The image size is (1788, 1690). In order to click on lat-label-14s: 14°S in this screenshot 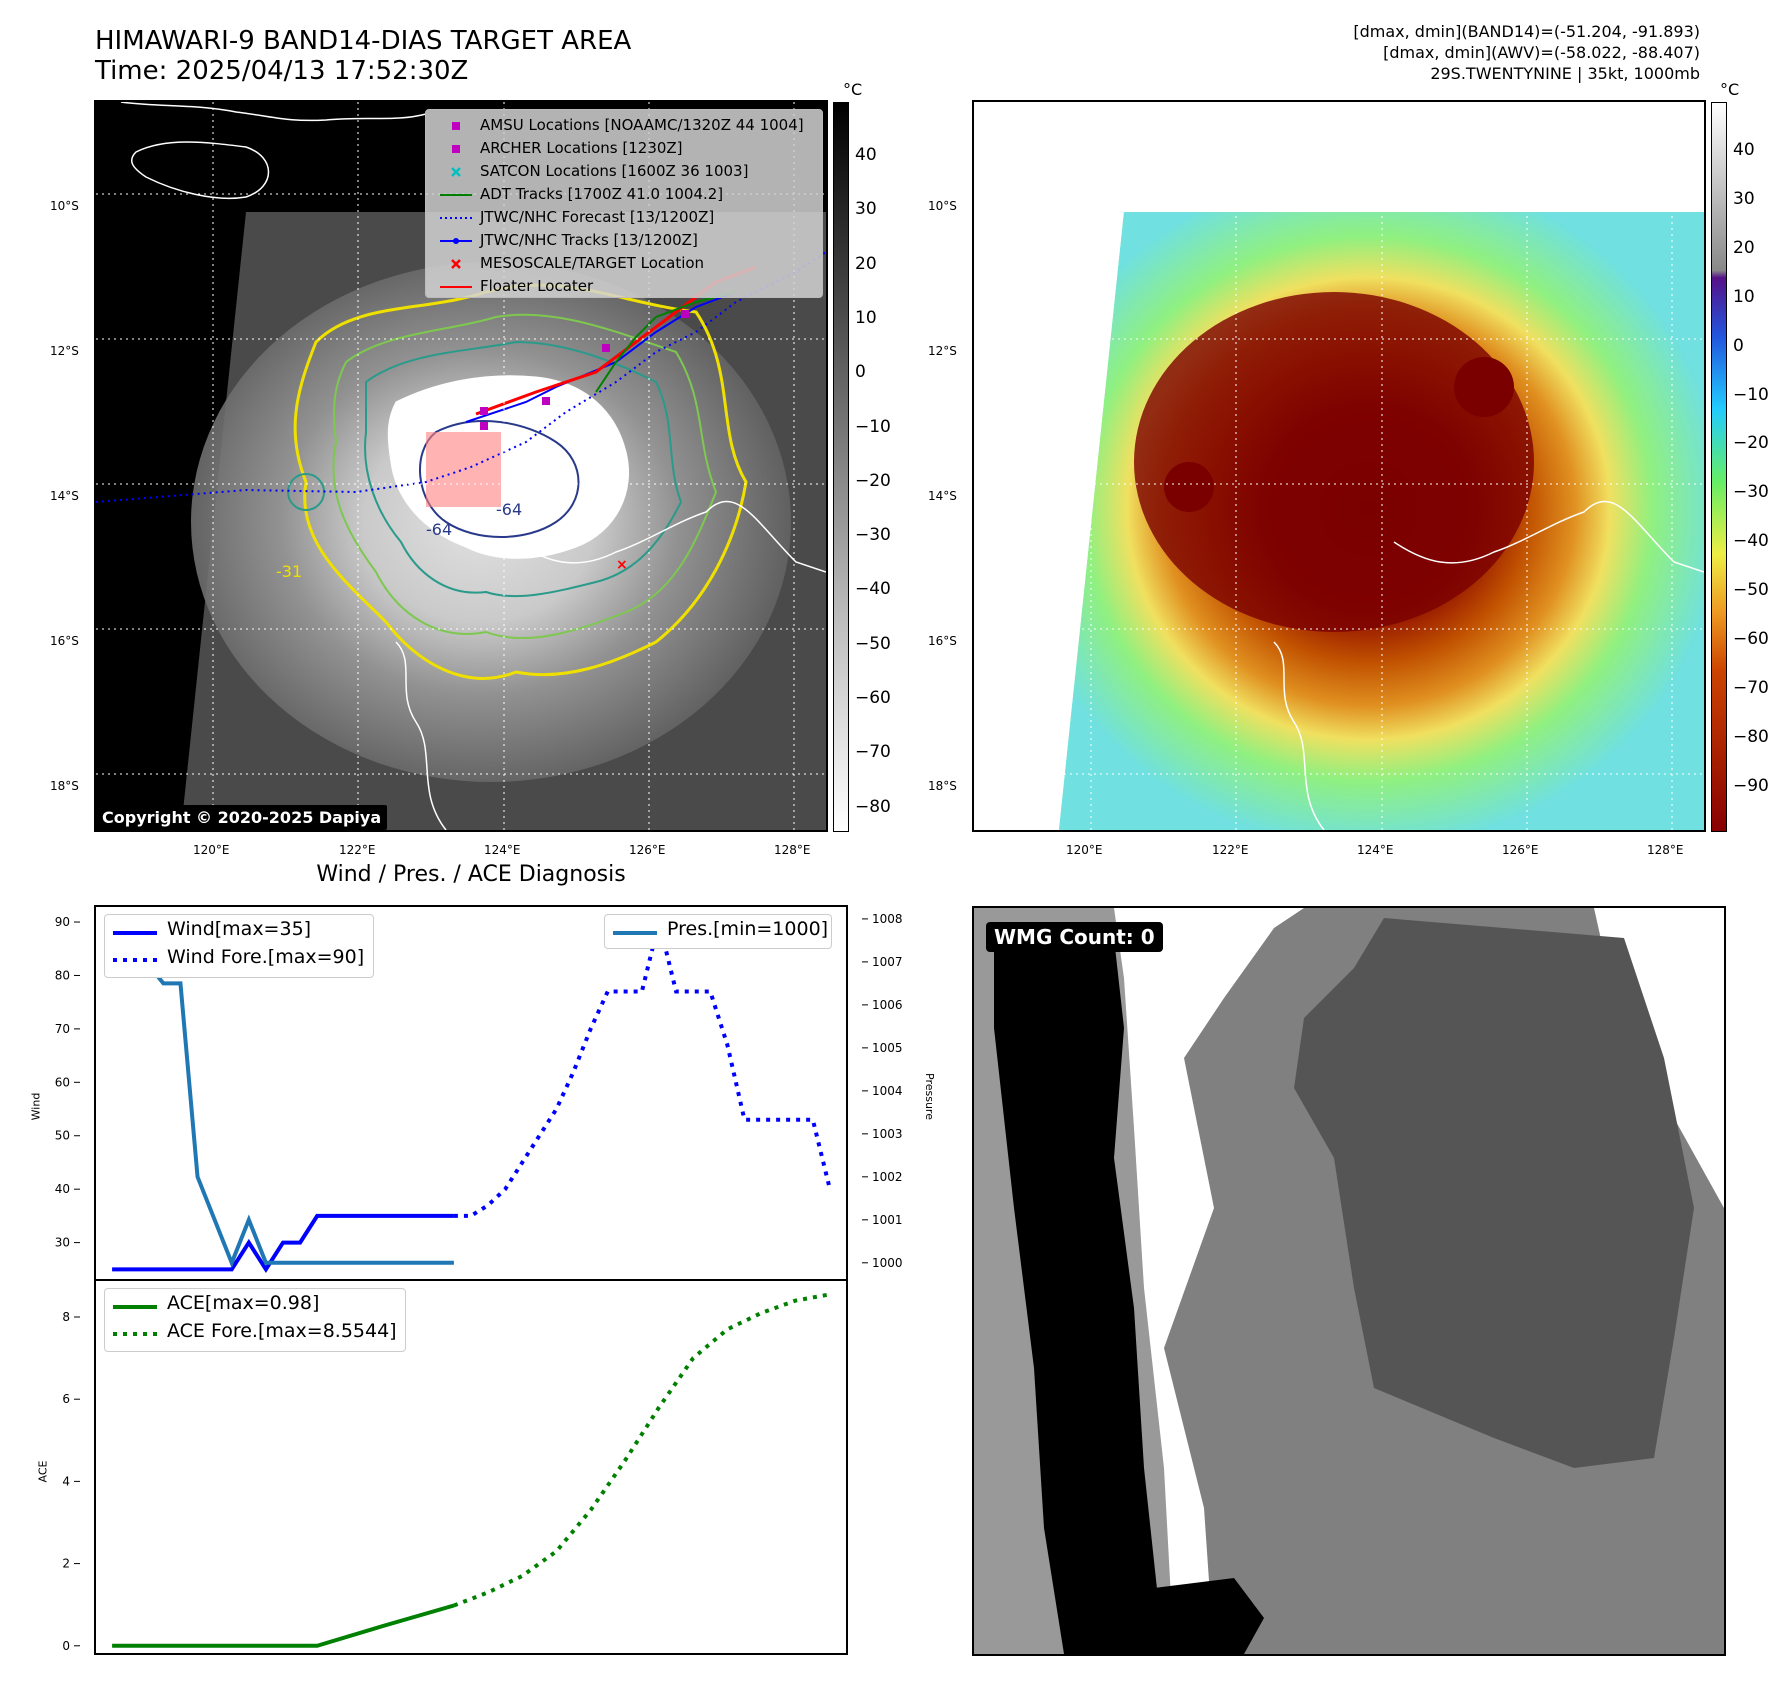, I will do `click(64, 496)`.